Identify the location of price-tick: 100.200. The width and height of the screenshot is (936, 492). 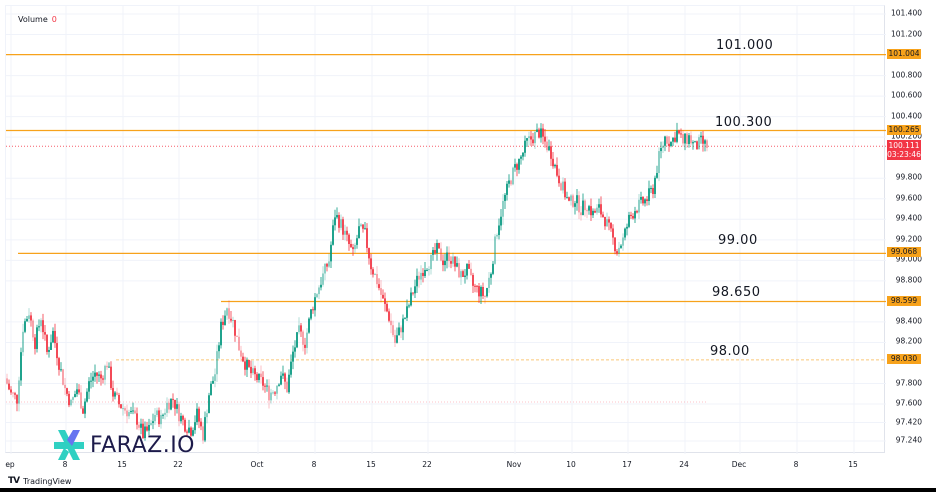
(906, 136).